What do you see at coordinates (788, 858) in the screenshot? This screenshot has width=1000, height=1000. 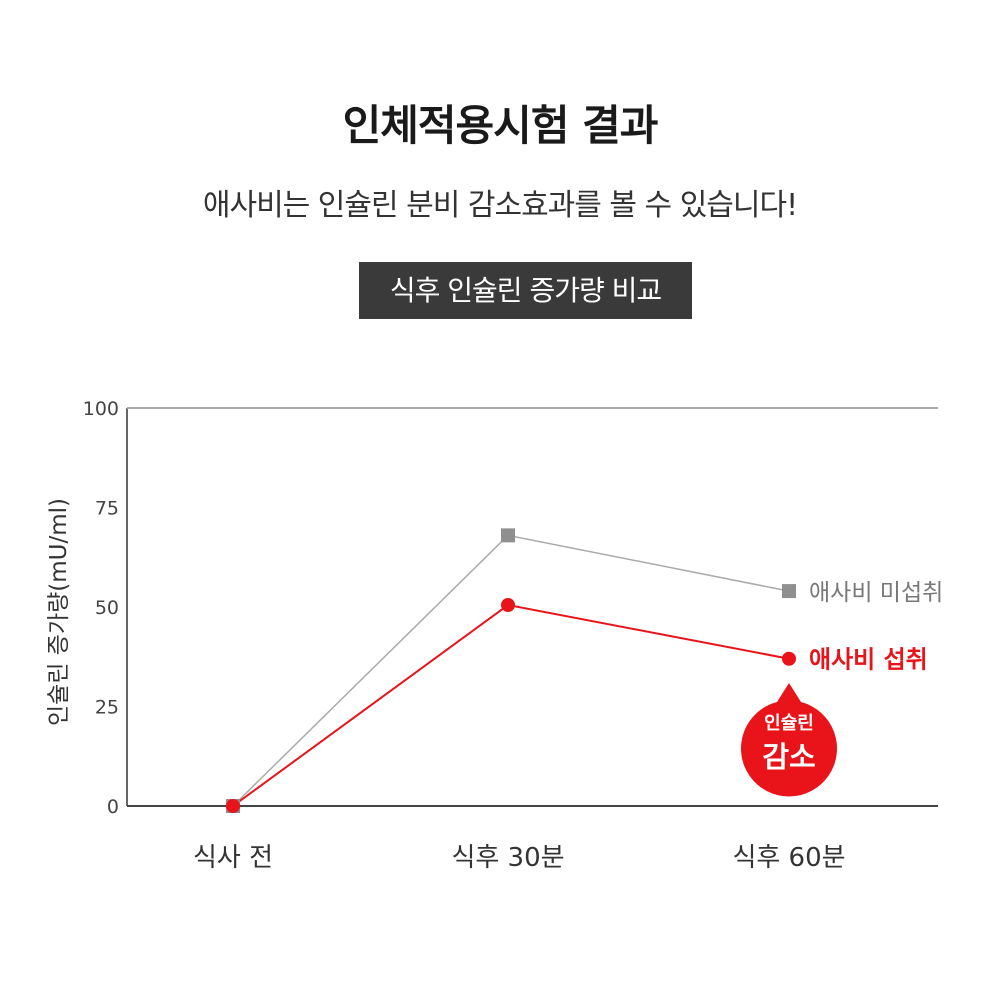 I see `x-category-label: 식후 60분` at bounding box center [788, 858].